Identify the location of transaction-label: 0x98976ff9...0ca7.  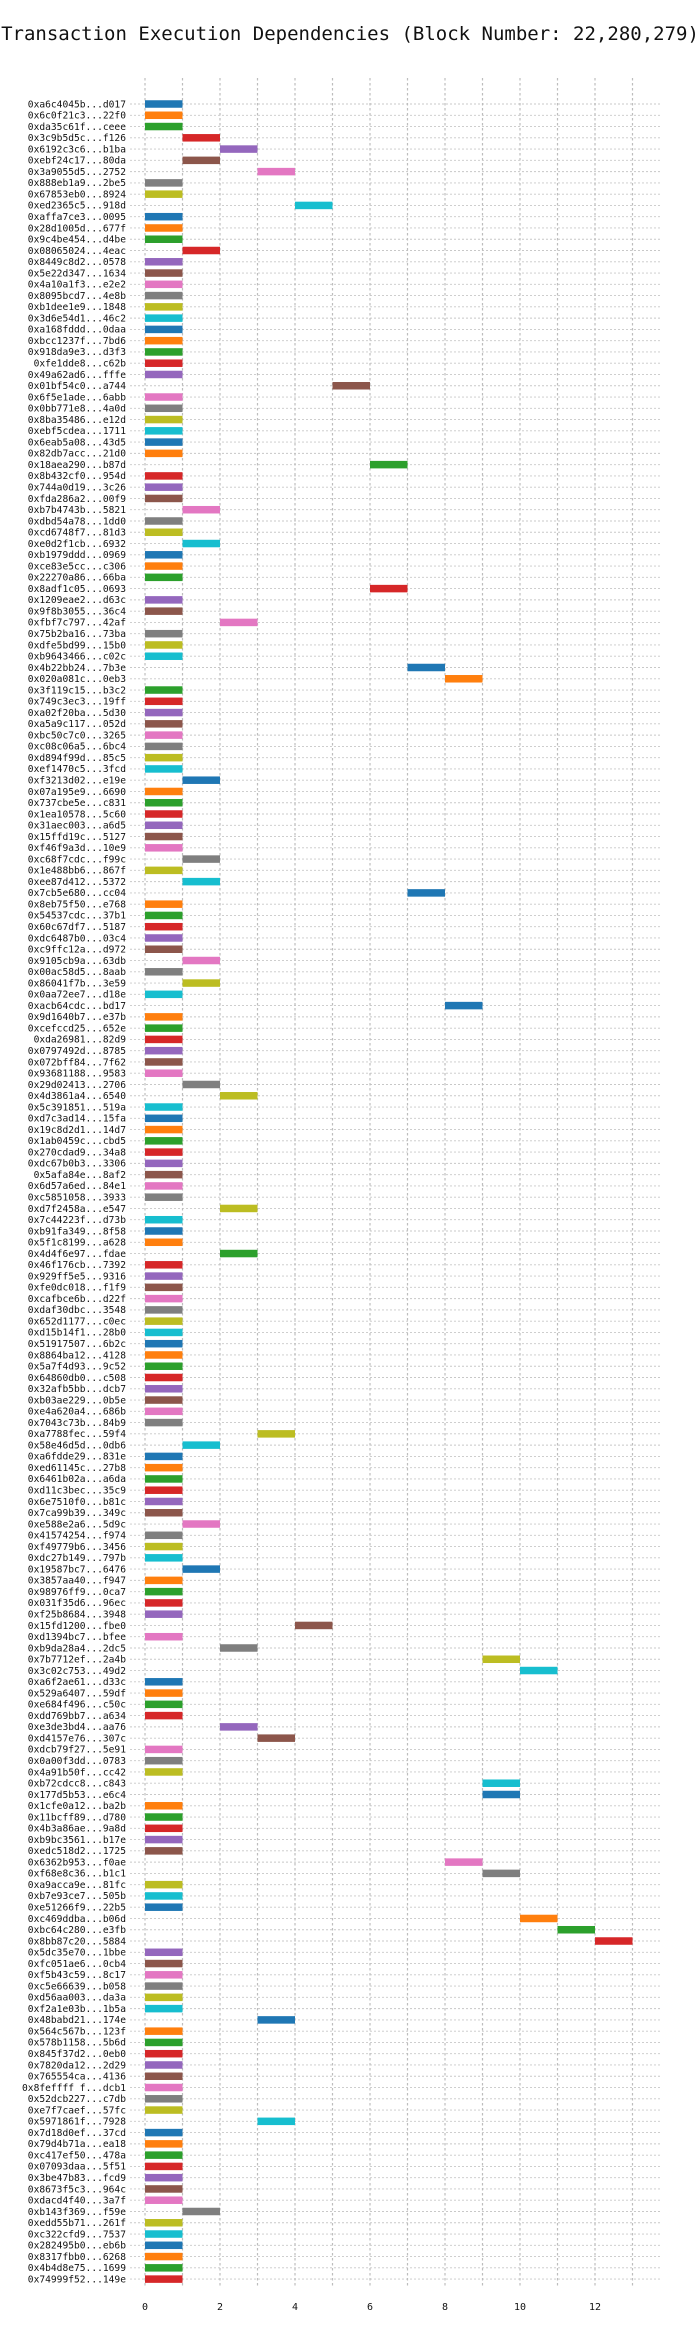
(77, 1592).